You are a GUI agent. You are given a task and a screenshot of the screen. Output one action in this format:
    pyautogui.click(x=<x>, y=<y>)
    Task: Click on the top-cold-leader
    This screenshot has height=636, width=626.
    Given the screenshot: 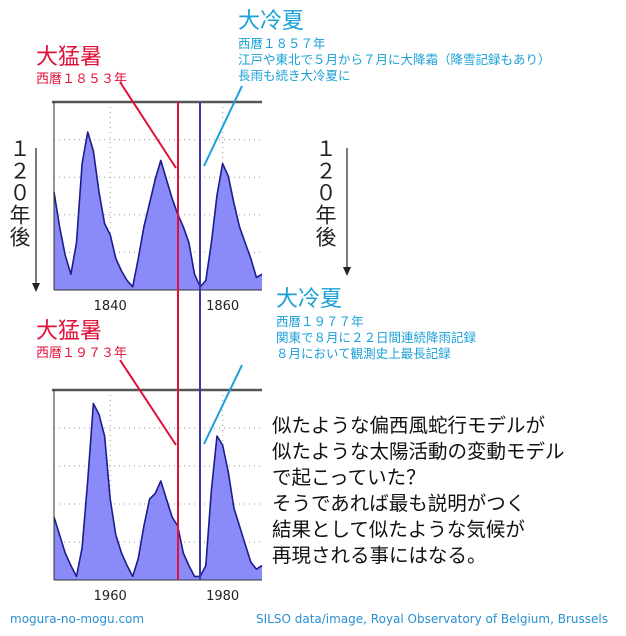 What is the action you would take?
    pyautogui.click(x=223, y=126)
    